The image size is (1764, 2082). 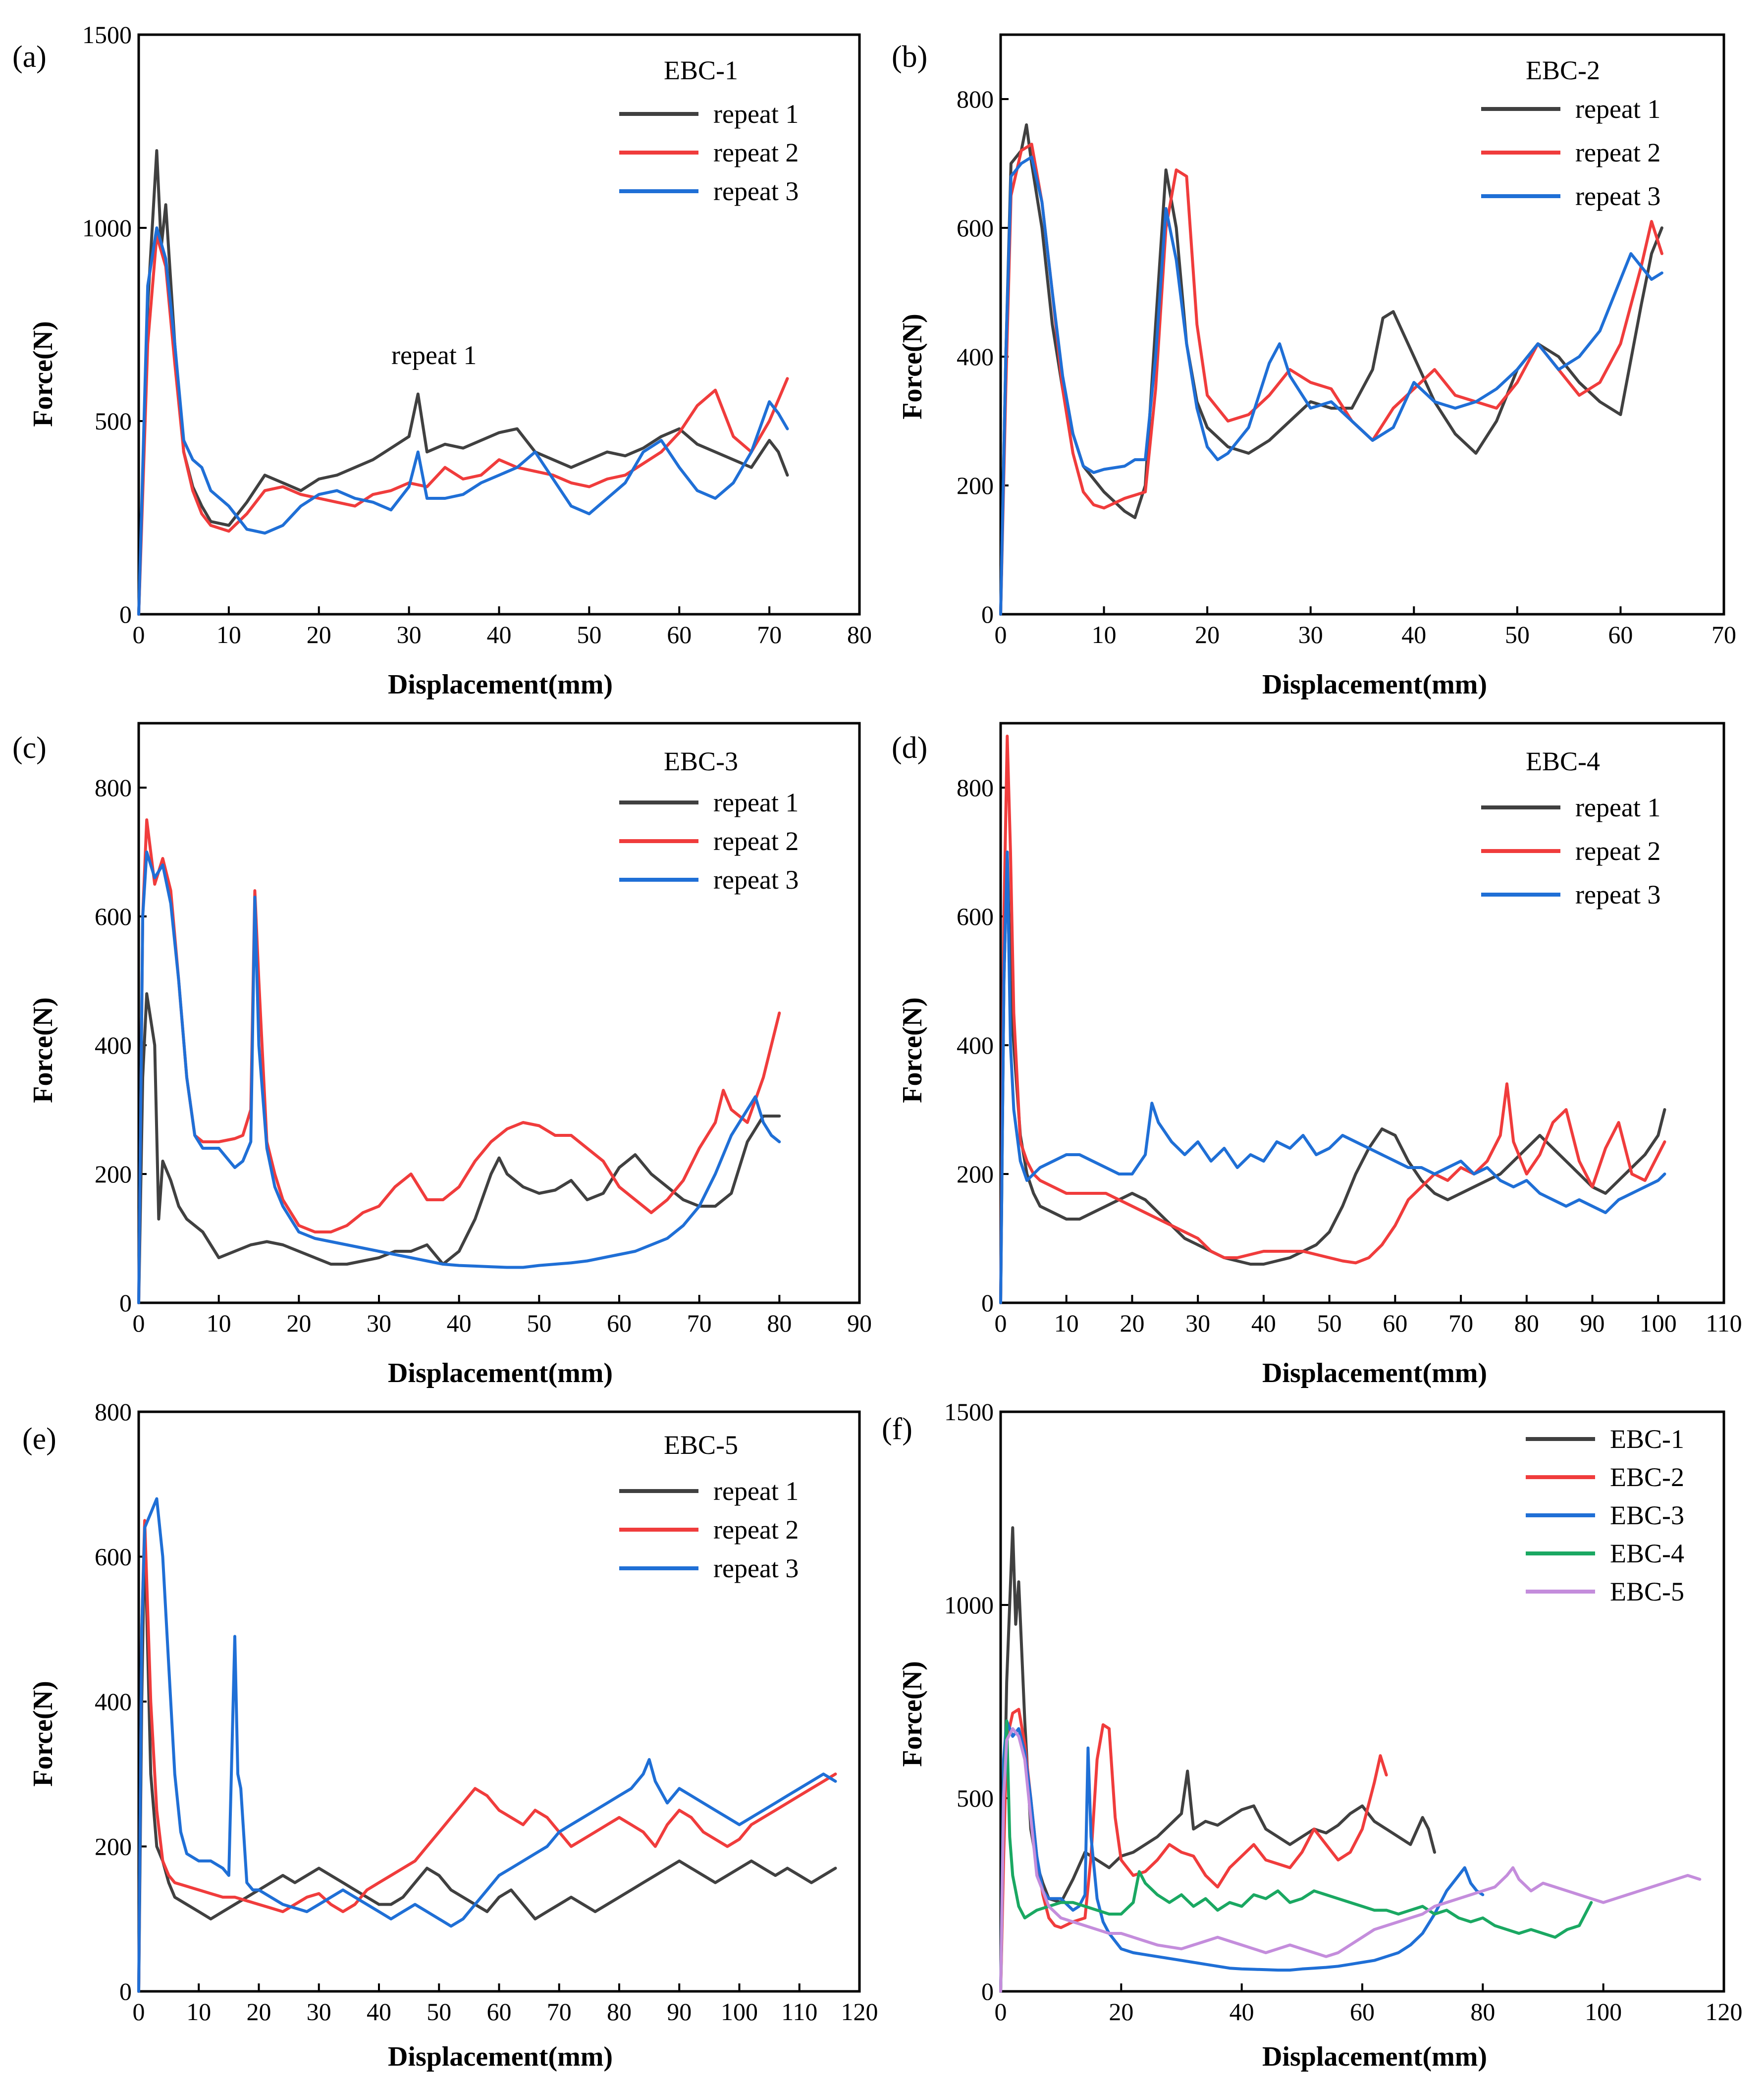 What do you see at coordinates (701, 762) in the screenshot?
I see `legend-title-c: EBC-3` at bounding box center [701, 762].